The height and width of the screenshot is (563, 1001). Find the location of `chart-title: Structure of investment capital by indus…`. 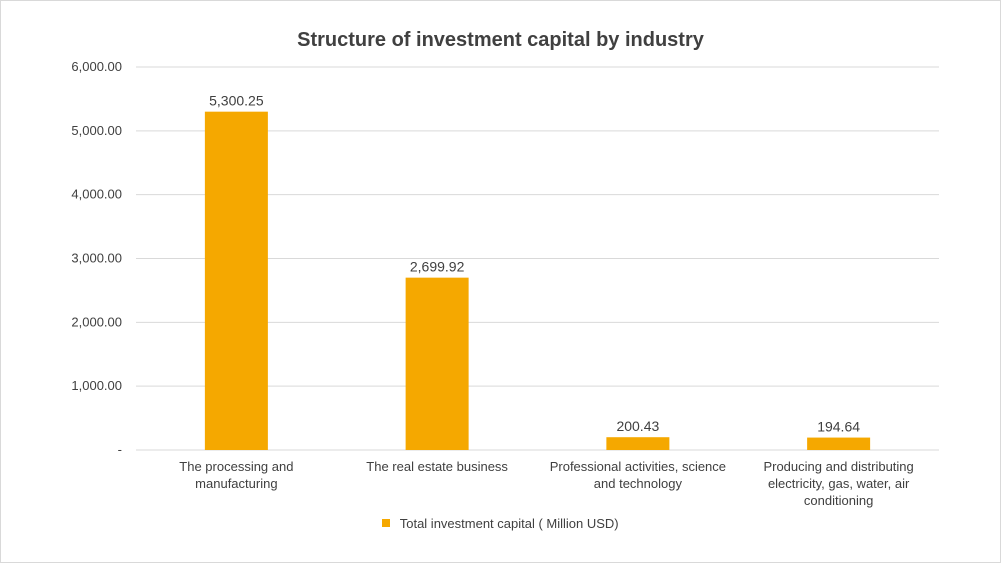

chart-title: Structure of investment capital by indus… is located at coordinates (500, 40).